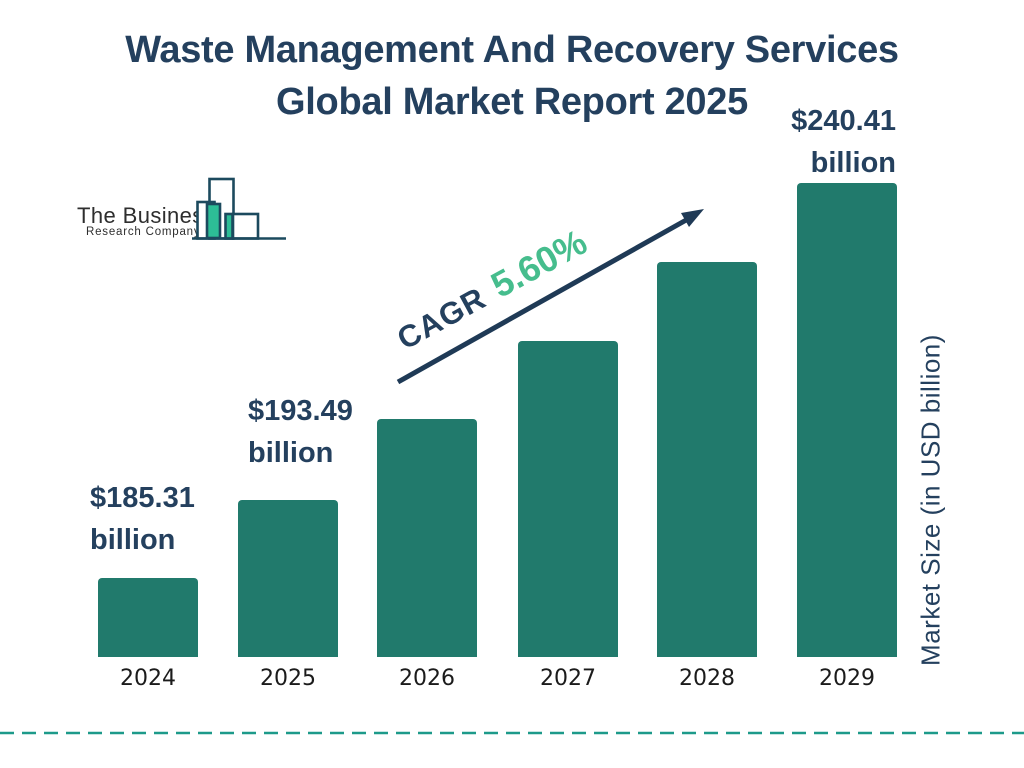  Describe the element at coordinates (142, 498) in the screenshot. I see `value-label-2024-amount: $185.31` at that location.